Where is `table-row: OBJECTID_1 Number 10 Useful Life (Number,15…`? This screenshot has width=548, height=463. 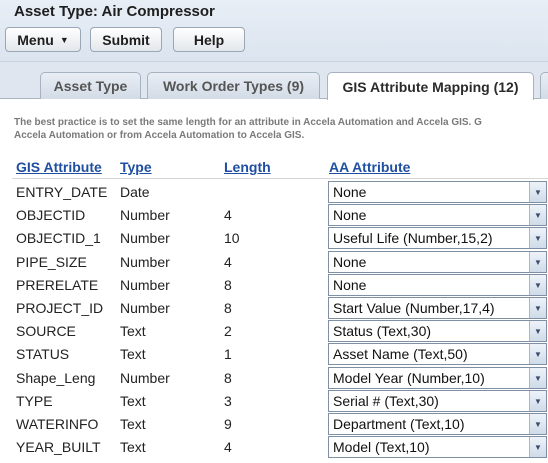 table-row: OBJECTID_1 Number 10 Useful Life (Number,15… is located at coordinates (274, 238).